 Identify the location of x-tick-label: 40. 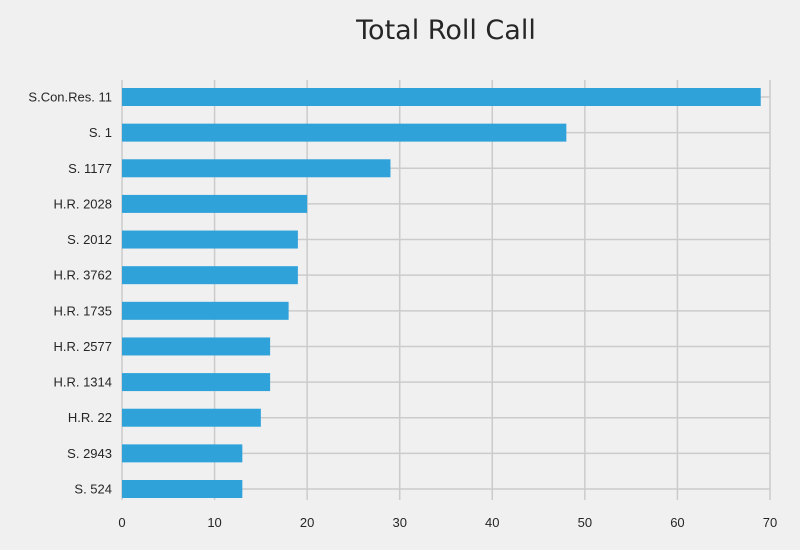
(492, 522).